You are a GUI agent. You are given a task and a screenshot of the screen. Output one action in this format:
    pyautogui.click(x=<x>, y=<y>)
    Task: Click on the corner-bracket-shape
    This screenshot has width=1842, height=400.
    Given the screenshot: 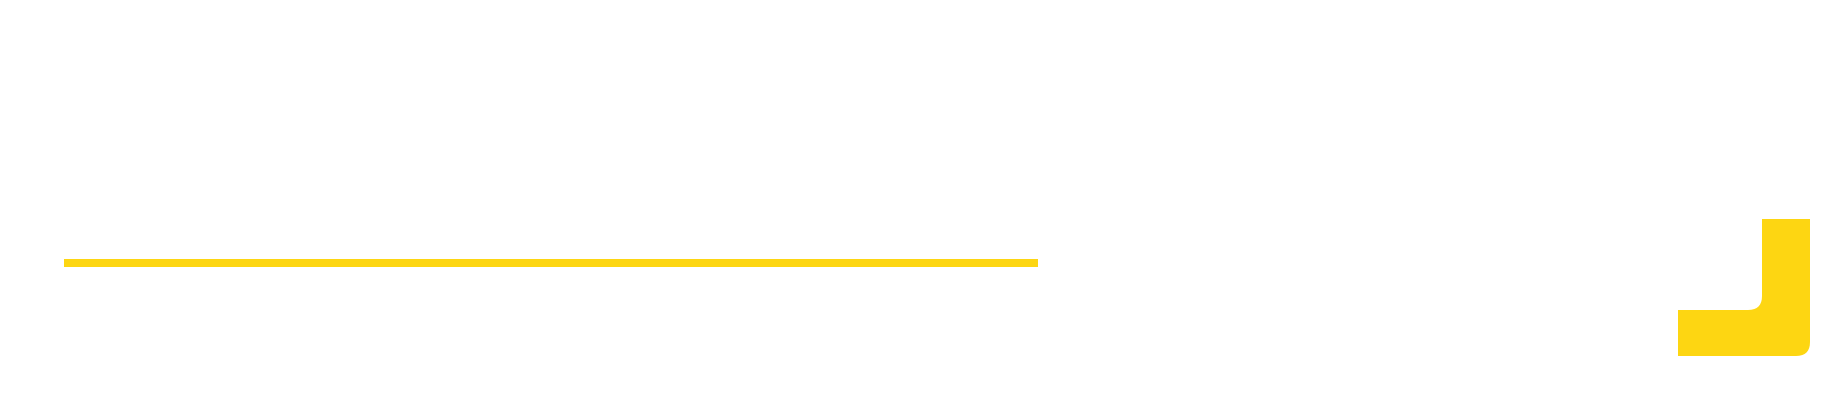 What is the action you would take?
    pyautogui.click(x=1744, y=287)
    